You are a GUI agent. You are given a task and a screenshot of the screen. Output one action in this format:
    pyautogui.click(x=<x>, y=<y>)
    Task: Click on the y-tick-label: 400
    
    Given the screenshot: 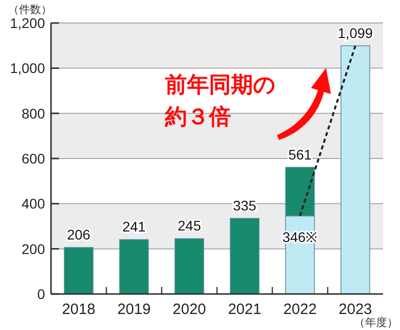 What is the action you would take?
    pyautogui.click(x=34, y=204)
    